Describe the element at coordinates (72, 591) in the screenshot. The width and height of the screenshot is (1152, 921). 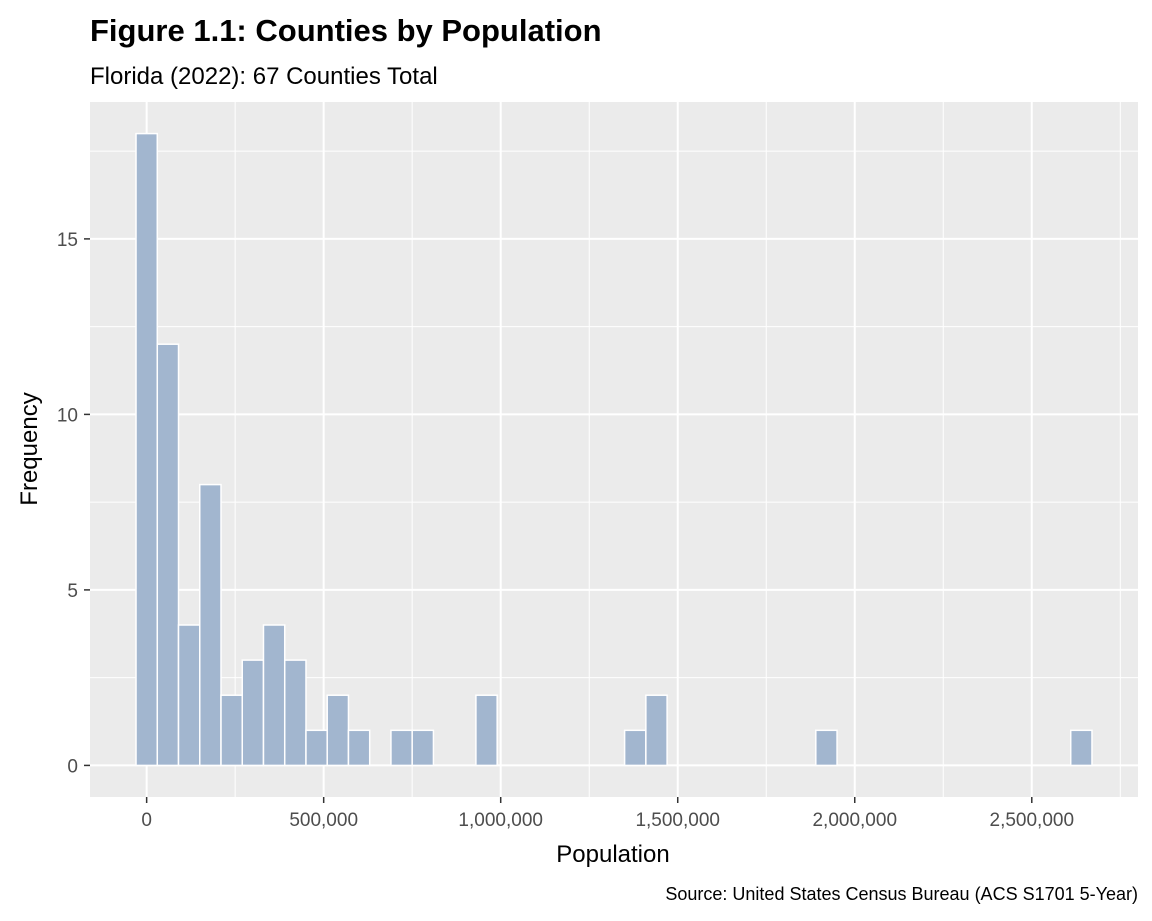
I see `y-tick-label: 5` at that location.